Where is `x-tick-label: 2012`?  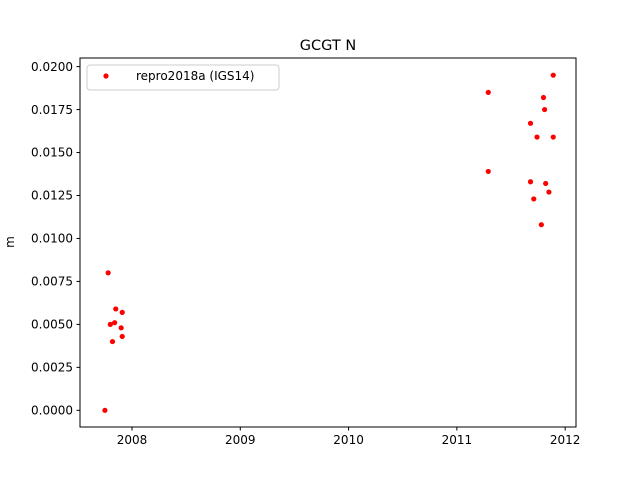 x-tick-label: 2012 is located at coordinates (565, 440).